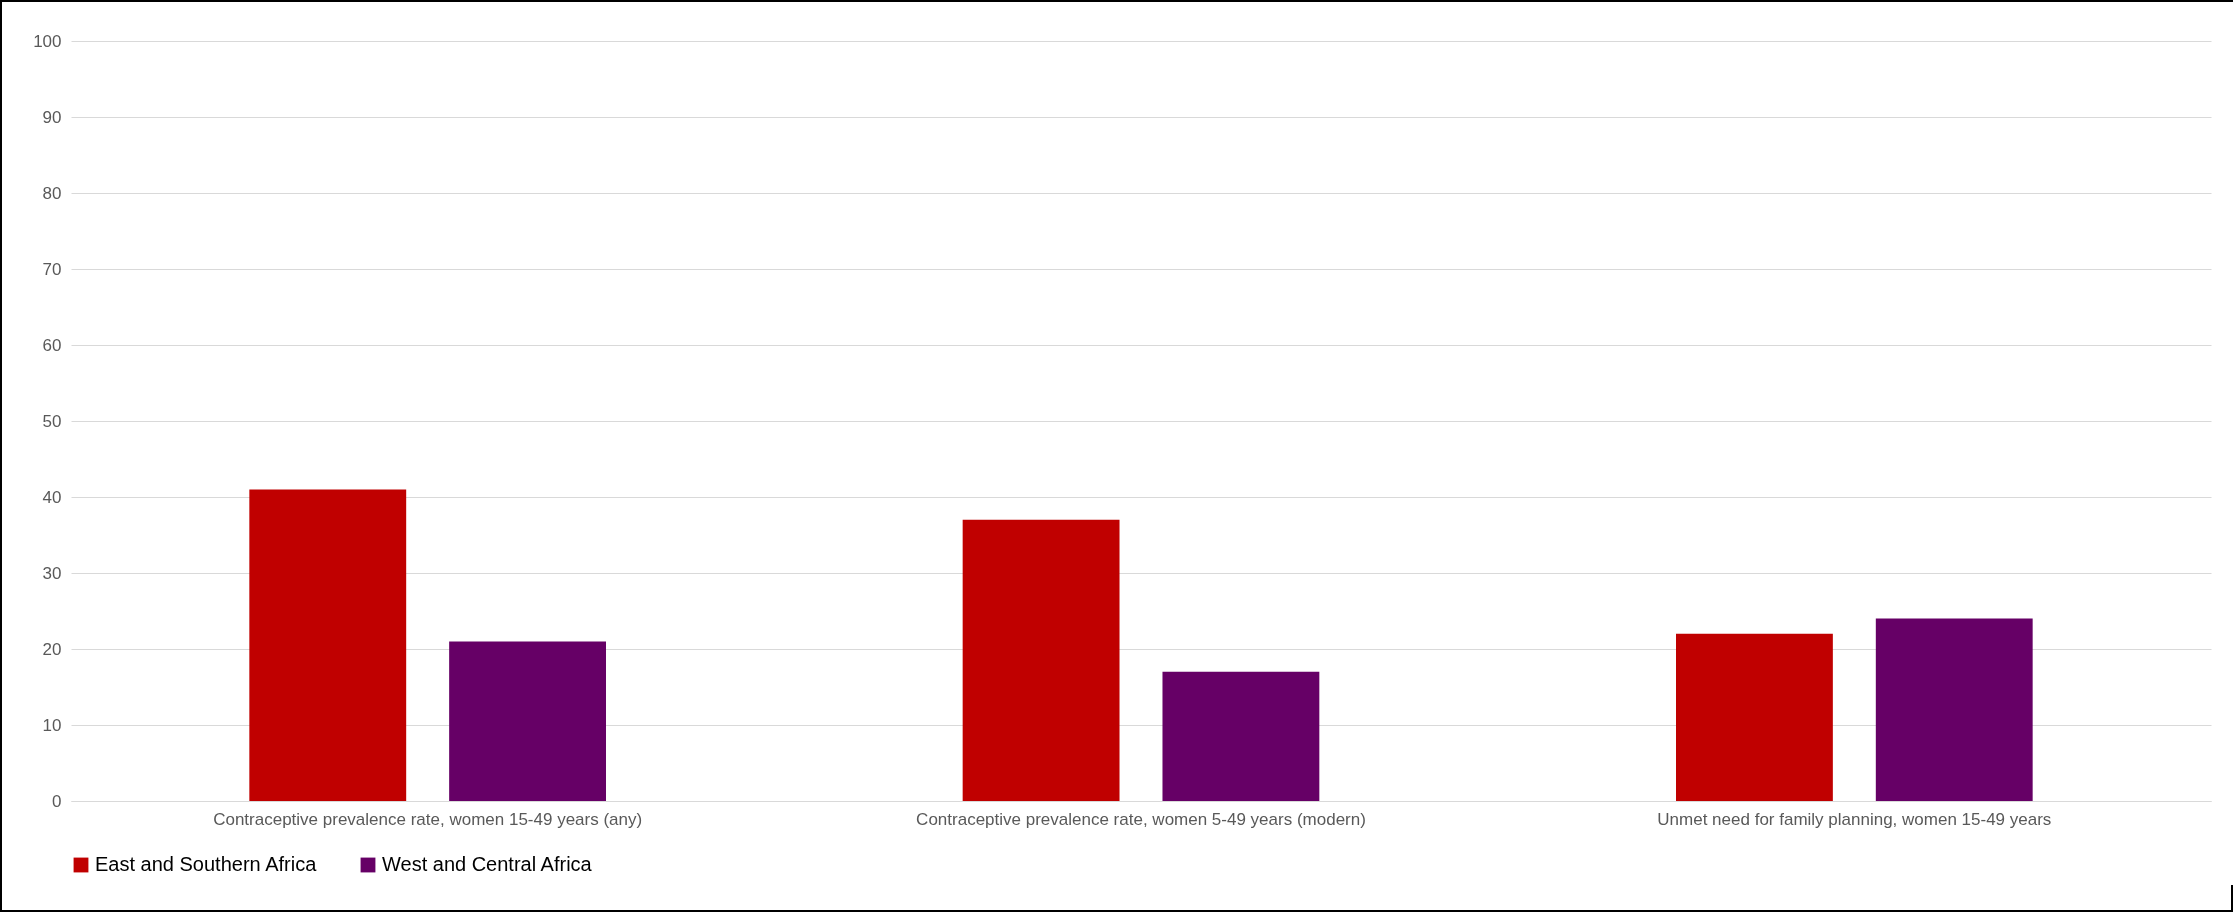  Describe the element at coordinates (206, 864) in the screenshot. I see `legend-label: East and Southern Africa` at that location.